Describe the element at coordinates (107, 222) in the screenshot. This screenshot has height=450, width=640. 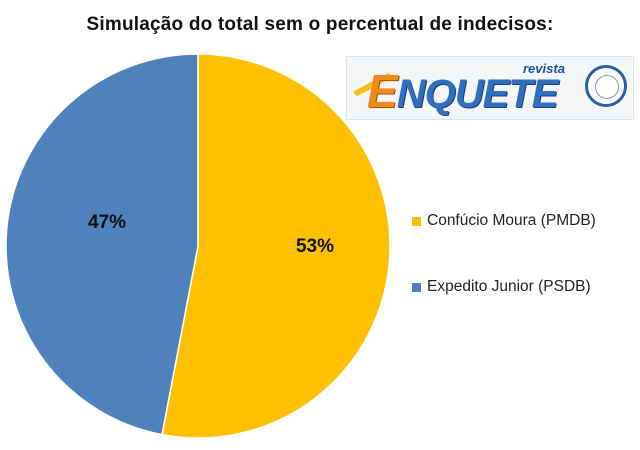
I see `pie-data-label: 47%` at that location.